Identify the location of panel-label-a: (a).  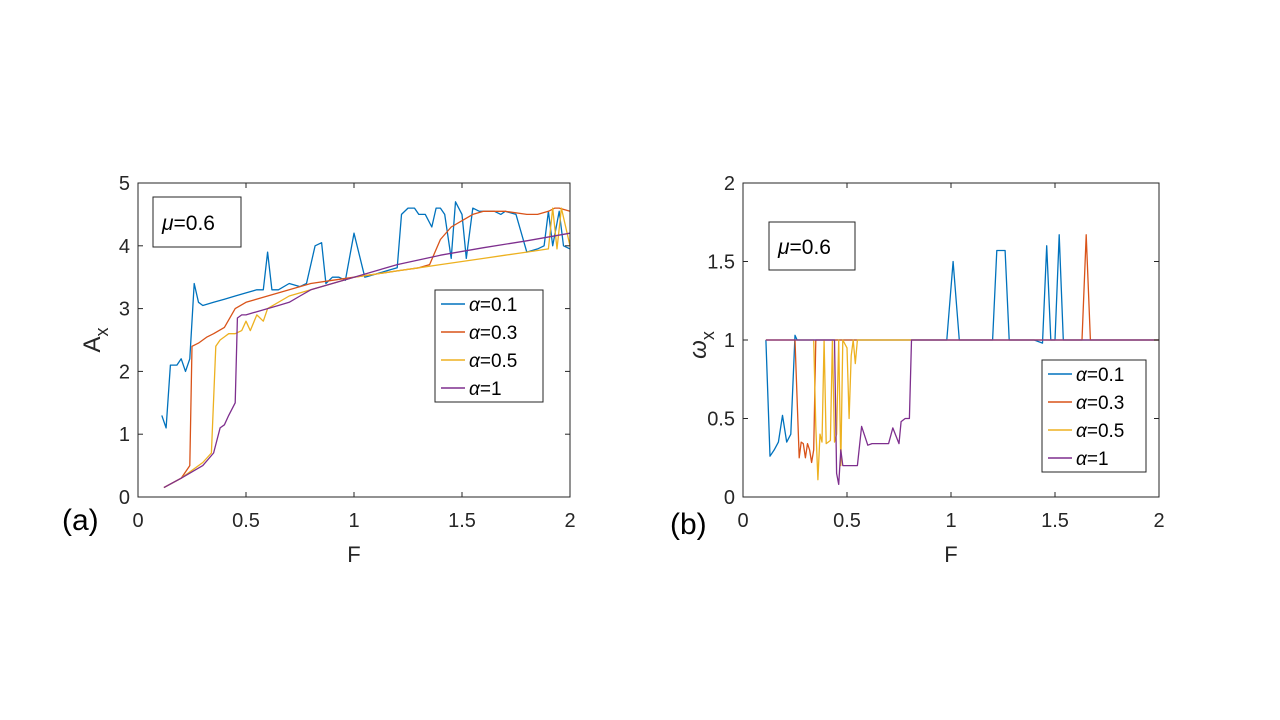
(80, 520).